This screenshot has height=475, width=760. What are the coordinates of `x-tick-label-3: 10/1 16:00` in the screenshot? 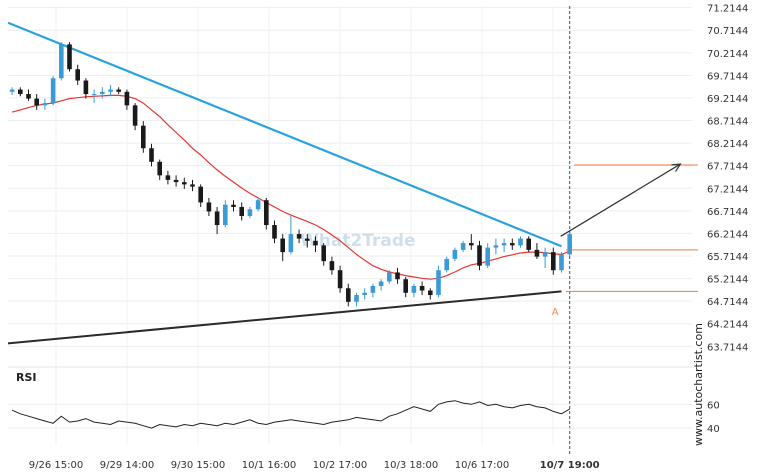 It's located at (269, 465).